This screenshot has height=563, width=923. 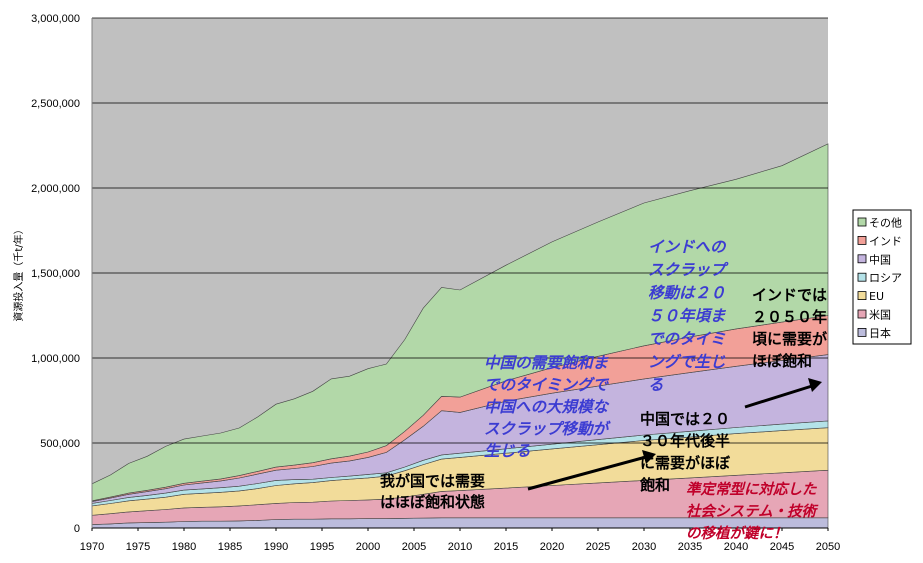 I want to click on legend-label: 米国, so click(x=880, y=315).